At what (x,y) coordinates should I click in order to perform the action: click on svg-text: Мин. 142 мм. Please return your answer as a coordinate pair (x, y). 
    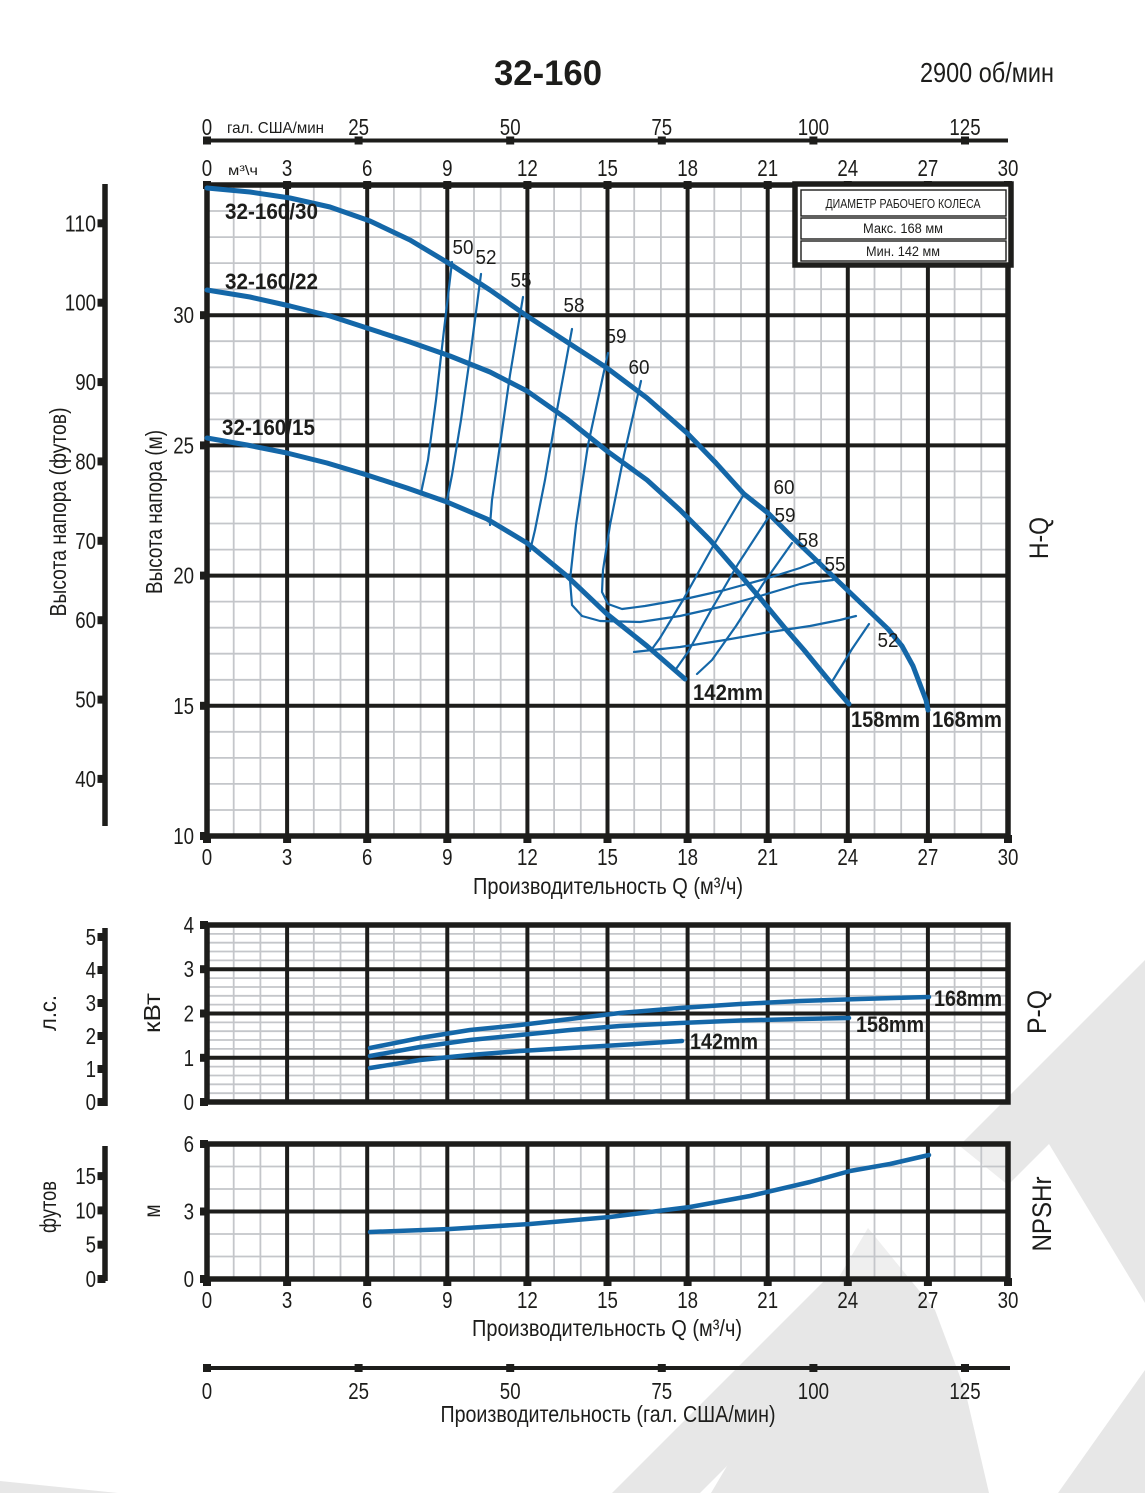
    Looking at the image, I should click on (903, 251).